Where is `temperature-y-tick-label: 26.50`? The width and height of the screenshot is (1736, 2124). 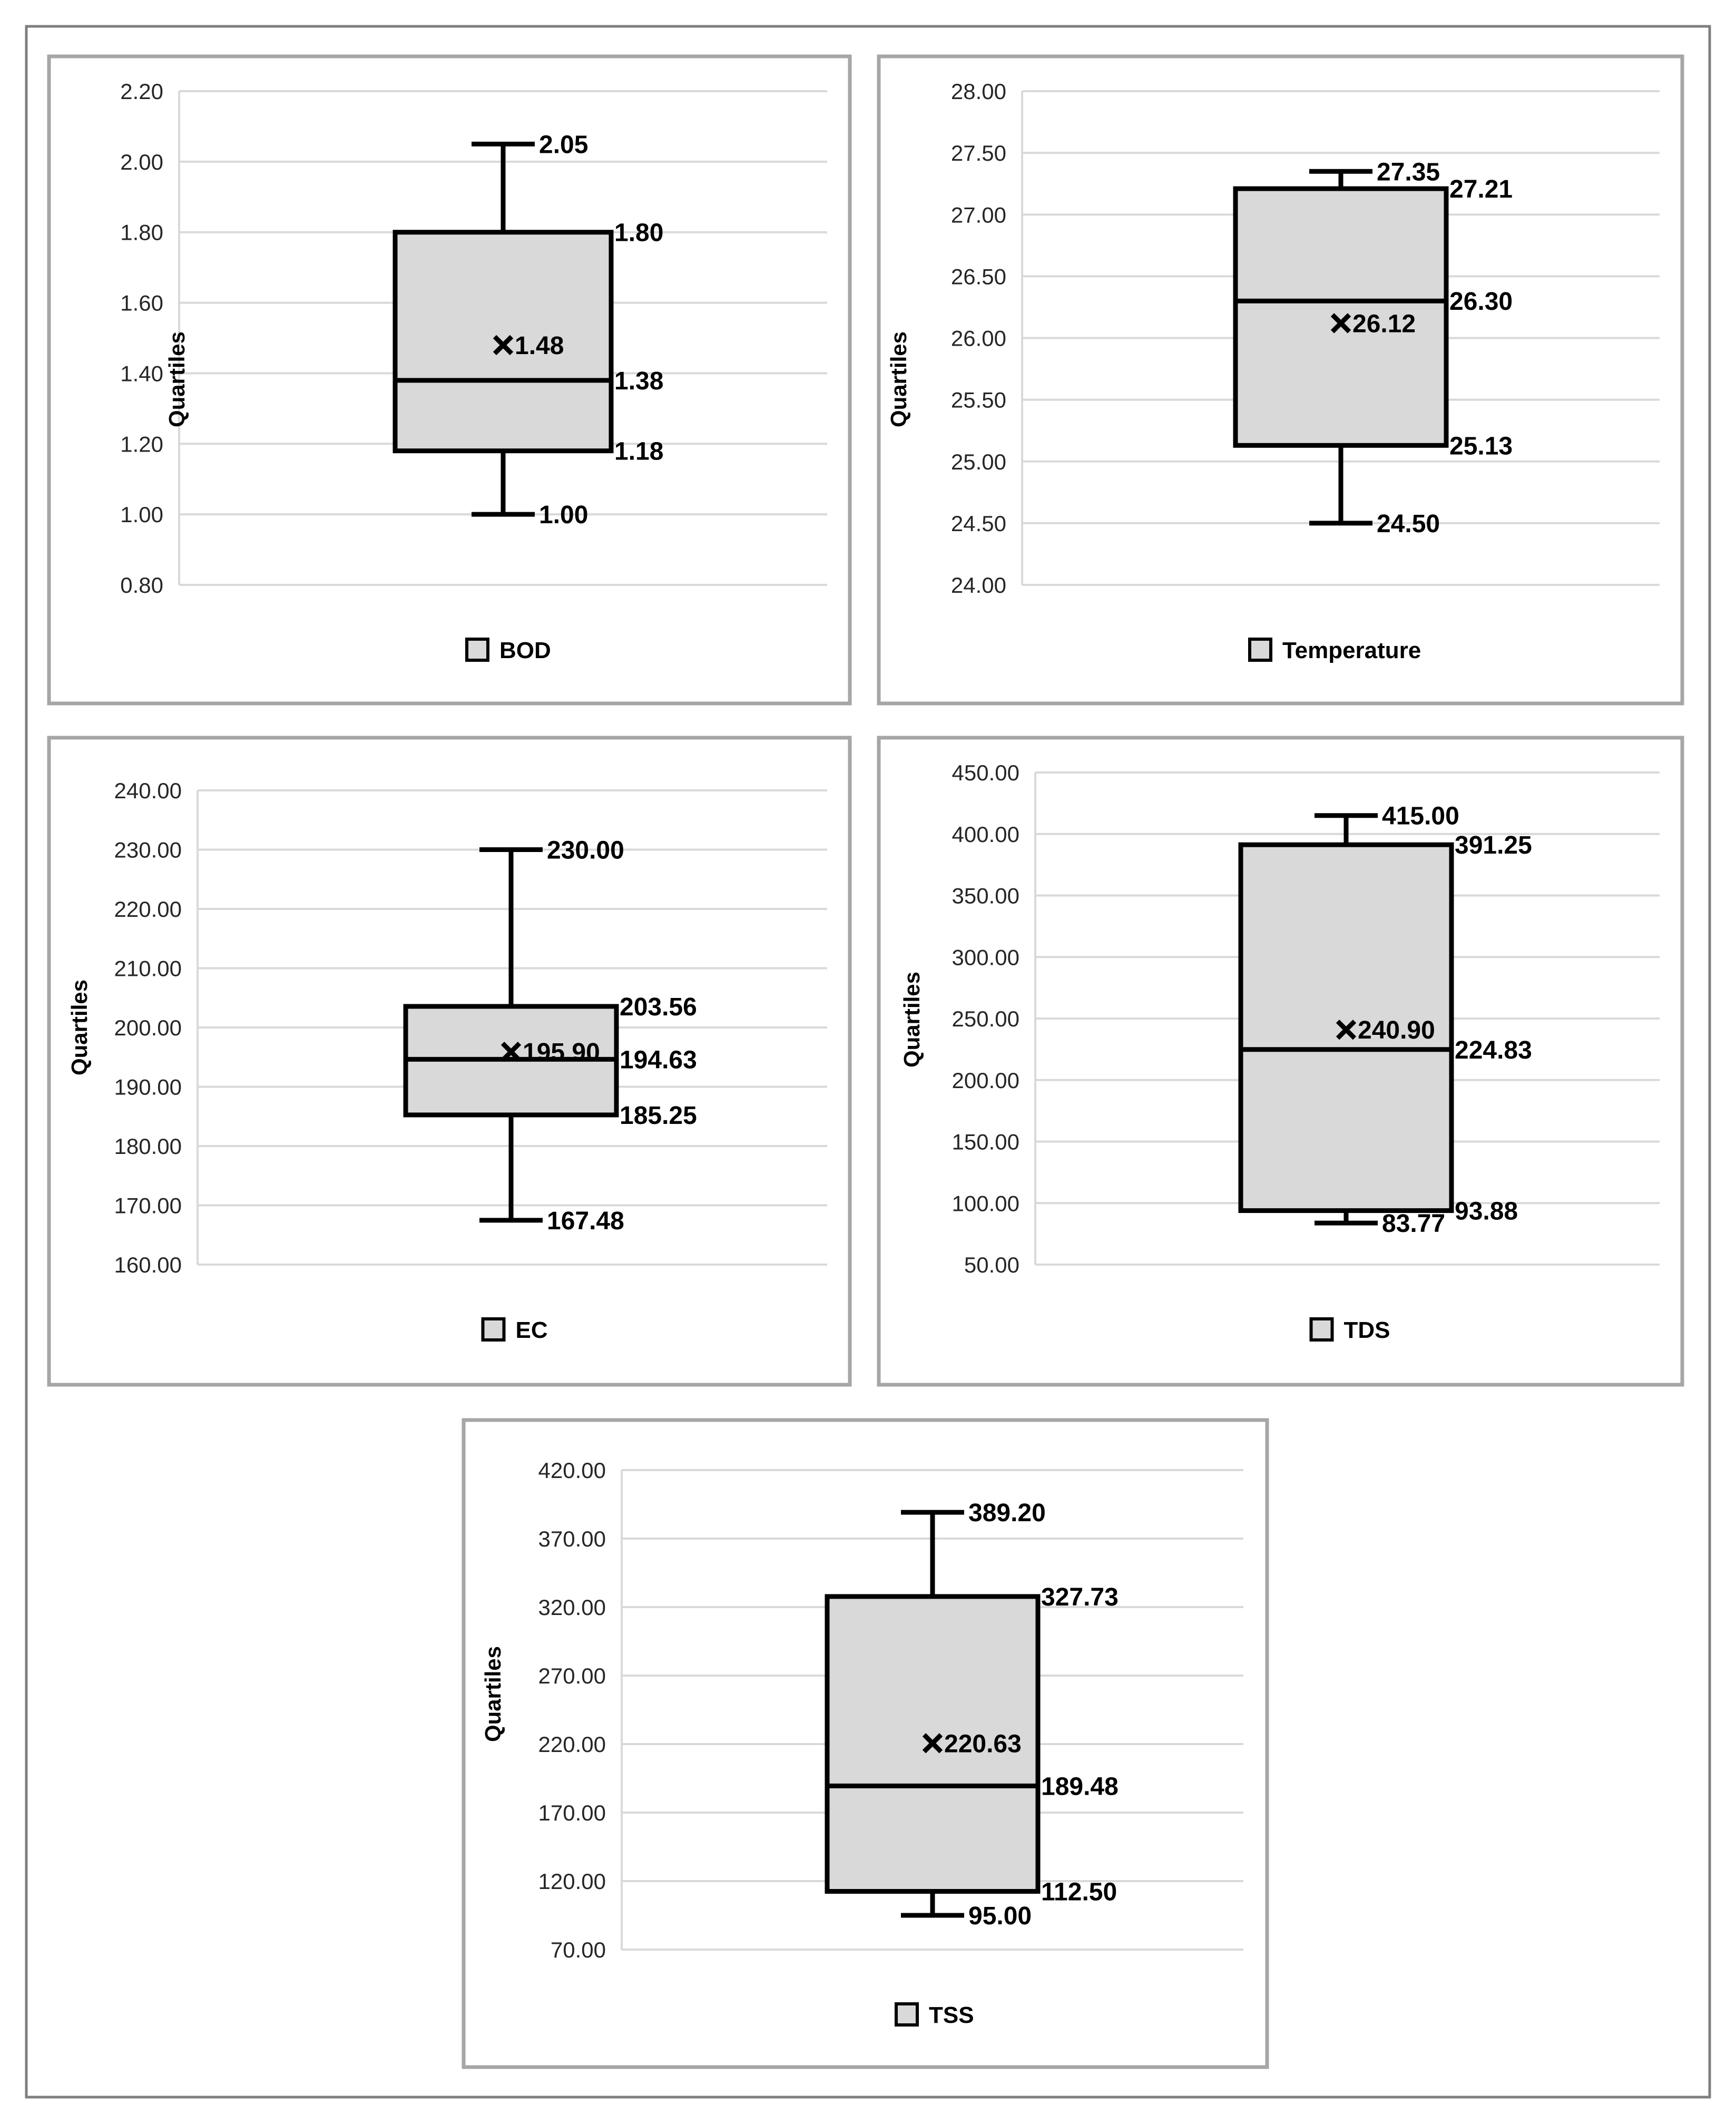
temperature-y-tick-label: 26.50 is located at coordinates (978, 276).